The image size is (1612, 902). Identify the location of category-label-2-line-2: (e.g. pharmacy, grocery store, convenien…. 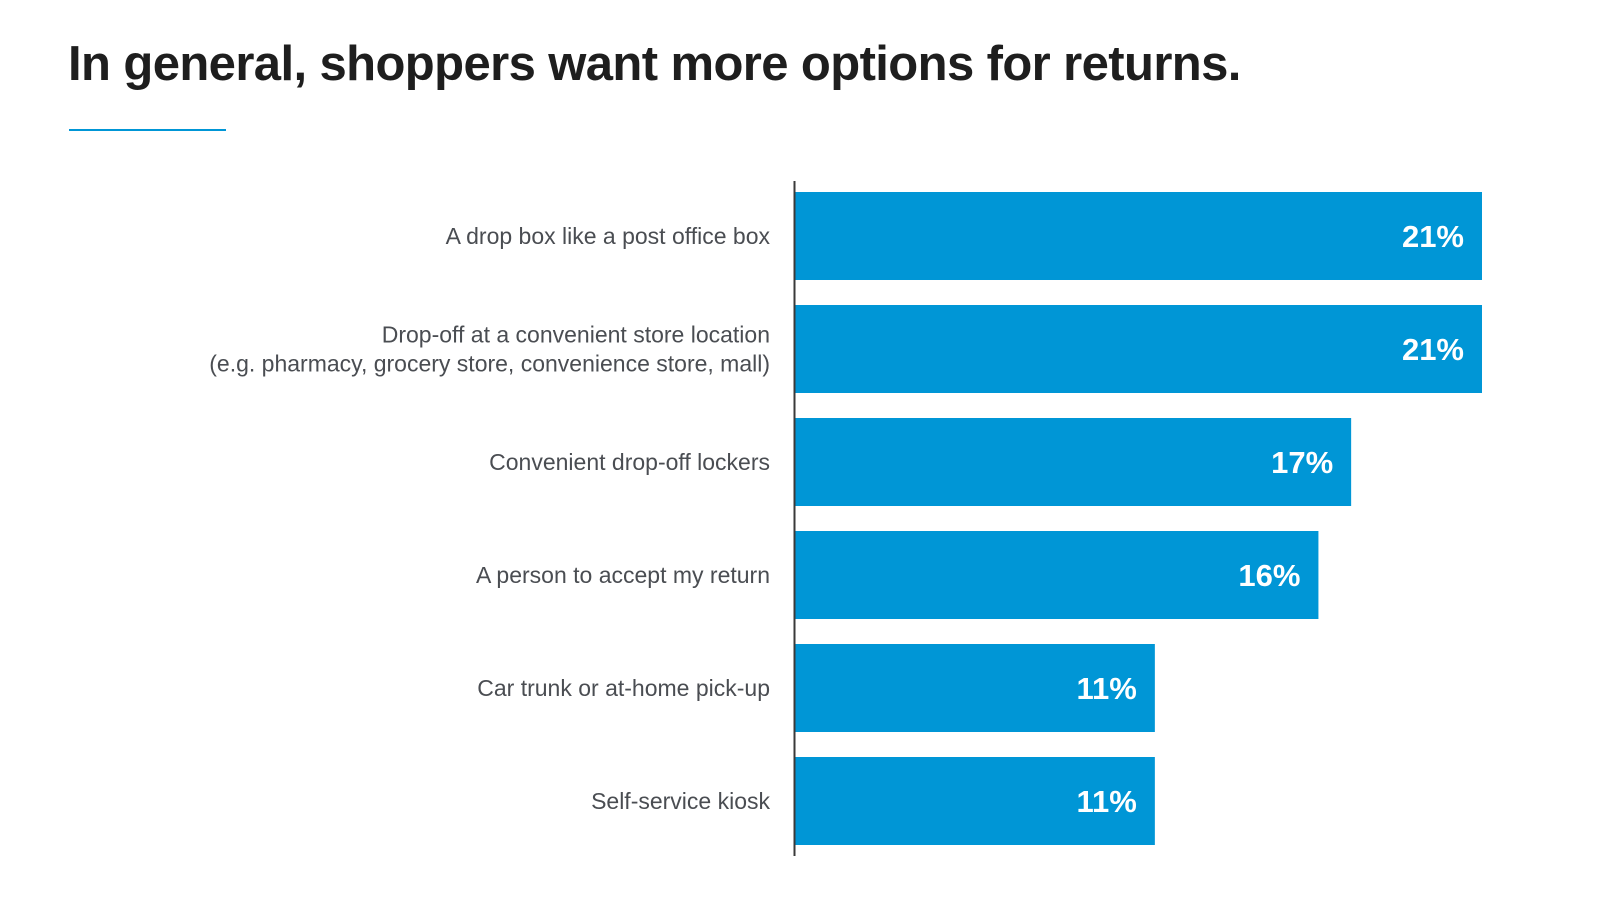
(489, 364).